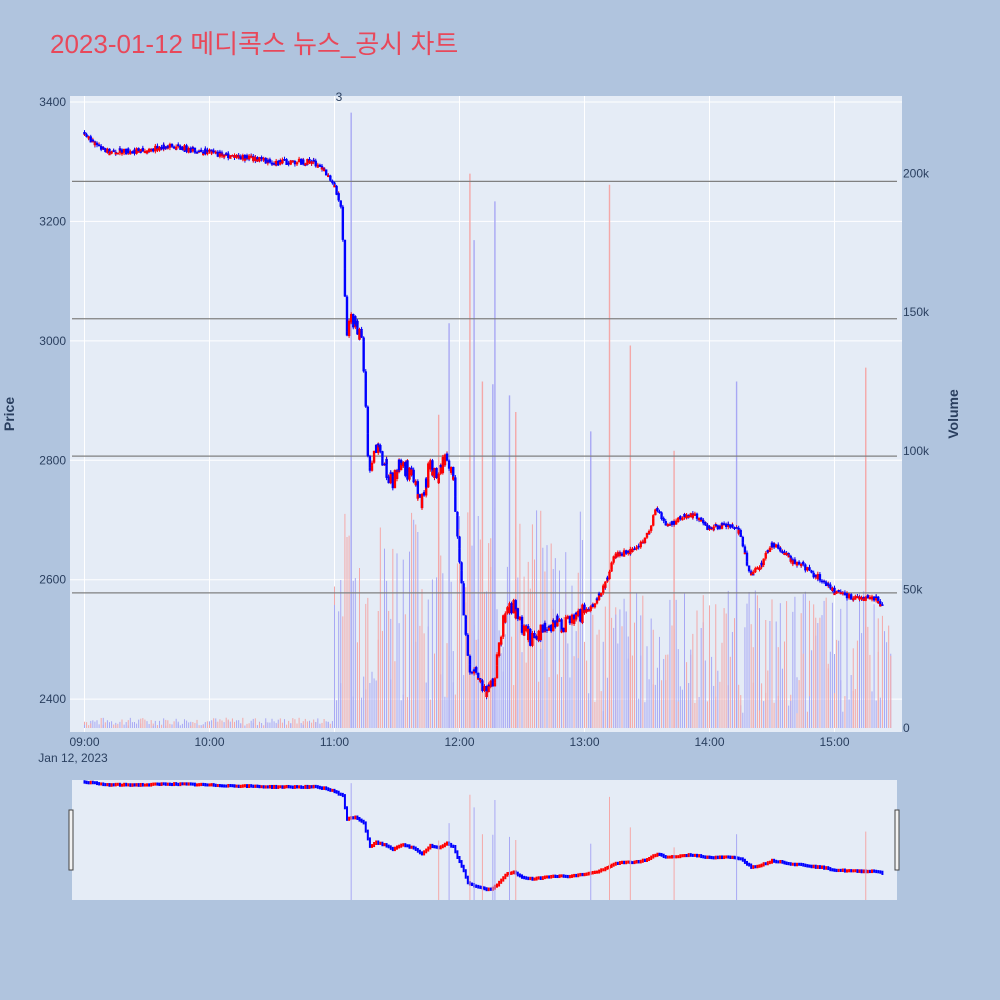 Image resolution: width=1000 pixels, height=1000 pixels. I want to click on y-tick-label: 2600, so click(52, 580).